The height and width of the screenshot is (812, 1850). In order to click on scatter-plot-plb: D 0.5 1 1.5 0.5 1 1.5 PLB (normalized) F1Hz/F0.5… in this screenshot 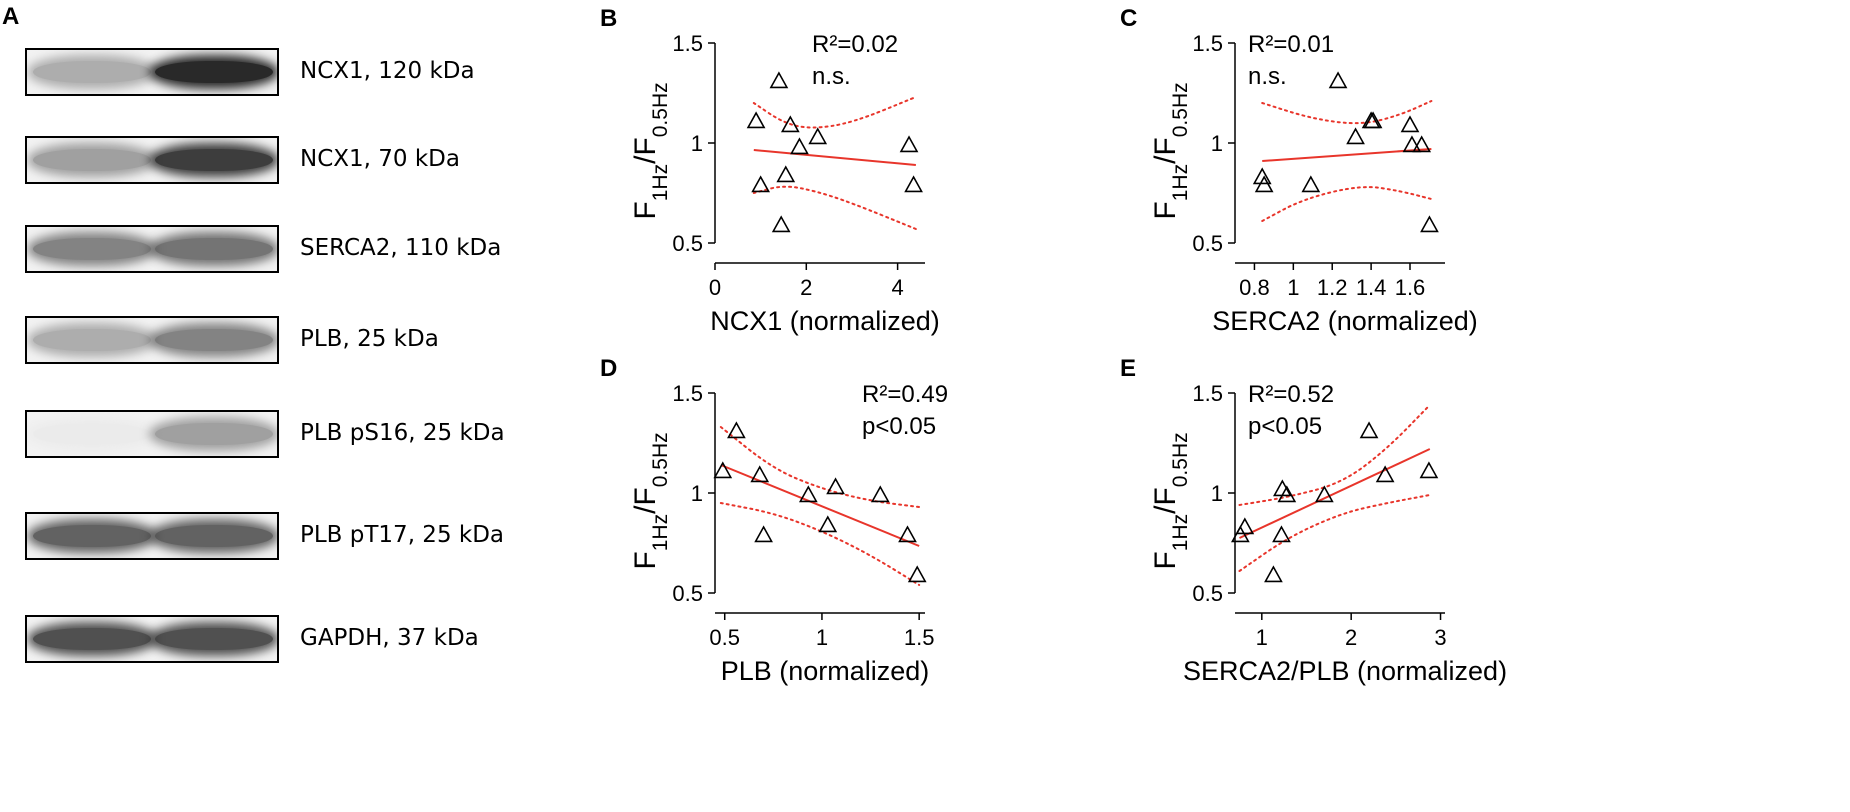, I will do `click(774, 520)`.